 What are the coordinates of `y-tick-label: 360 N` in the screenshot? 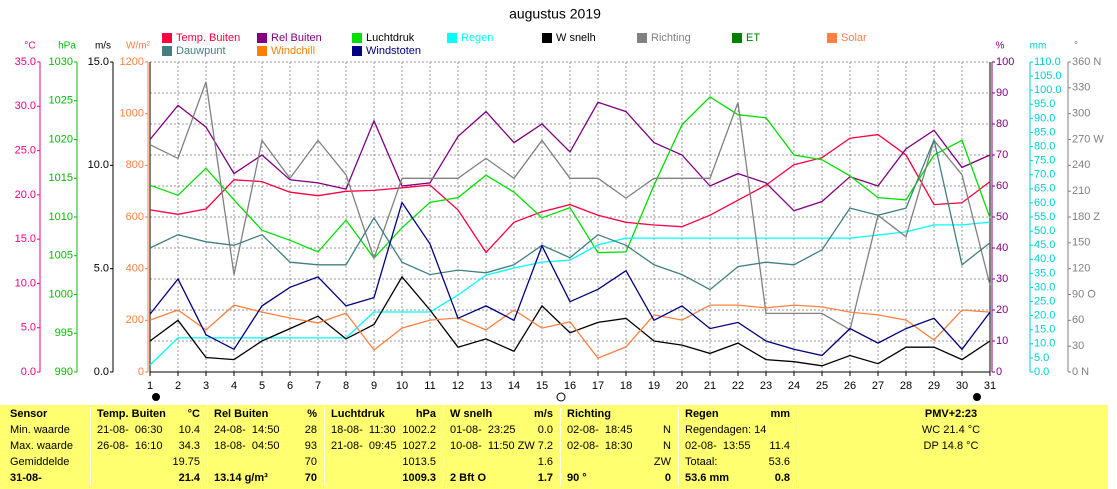 It's located at (1086, 62).